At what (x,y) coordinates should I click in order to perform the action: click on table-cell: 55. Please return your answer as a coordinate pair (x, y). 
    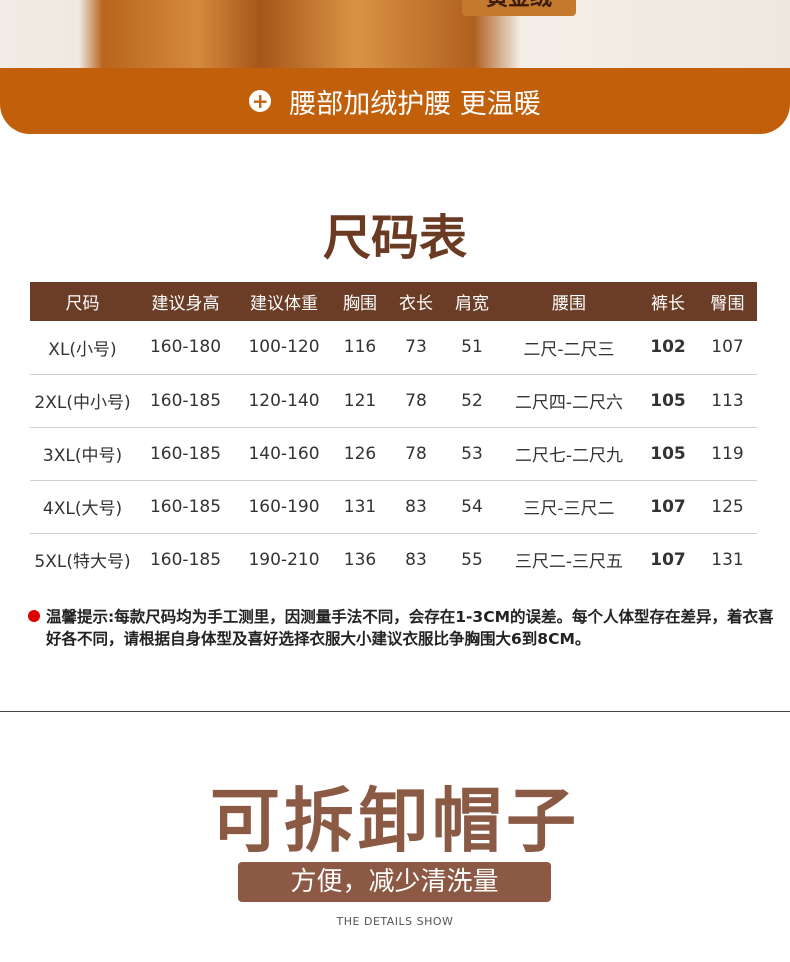
    Looking at the image, I should click on (472, 559).